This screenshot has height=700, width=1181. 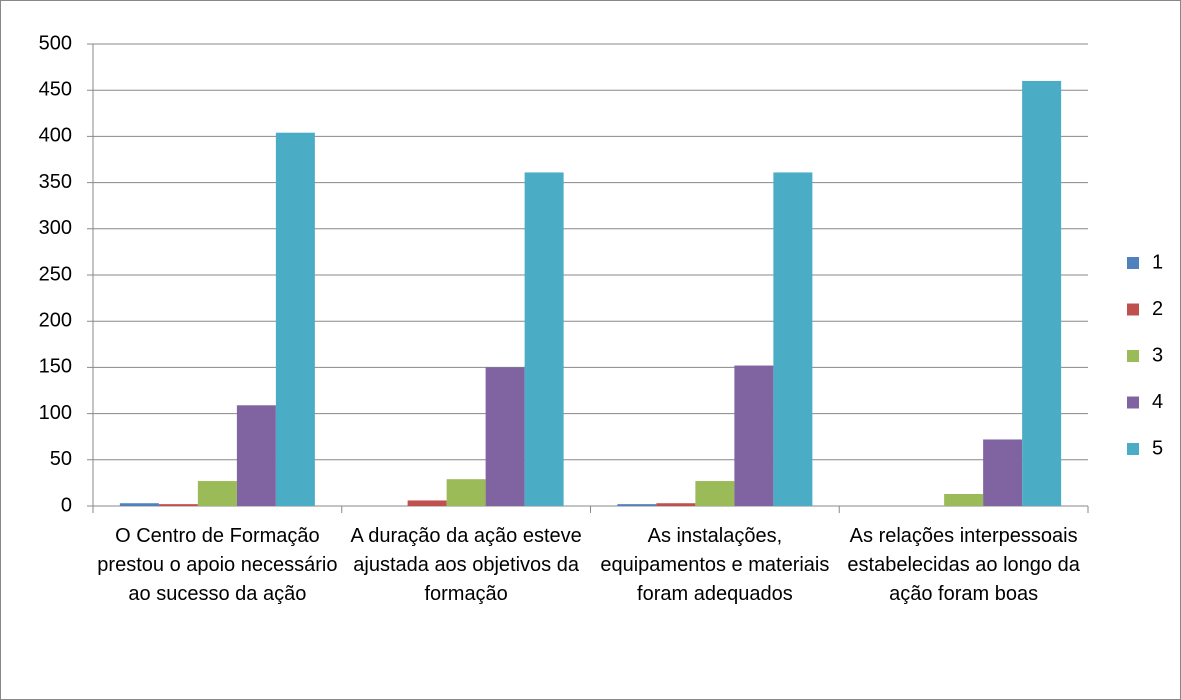 I want to click on y-tick-label: 300, so click(x=55, y=228).